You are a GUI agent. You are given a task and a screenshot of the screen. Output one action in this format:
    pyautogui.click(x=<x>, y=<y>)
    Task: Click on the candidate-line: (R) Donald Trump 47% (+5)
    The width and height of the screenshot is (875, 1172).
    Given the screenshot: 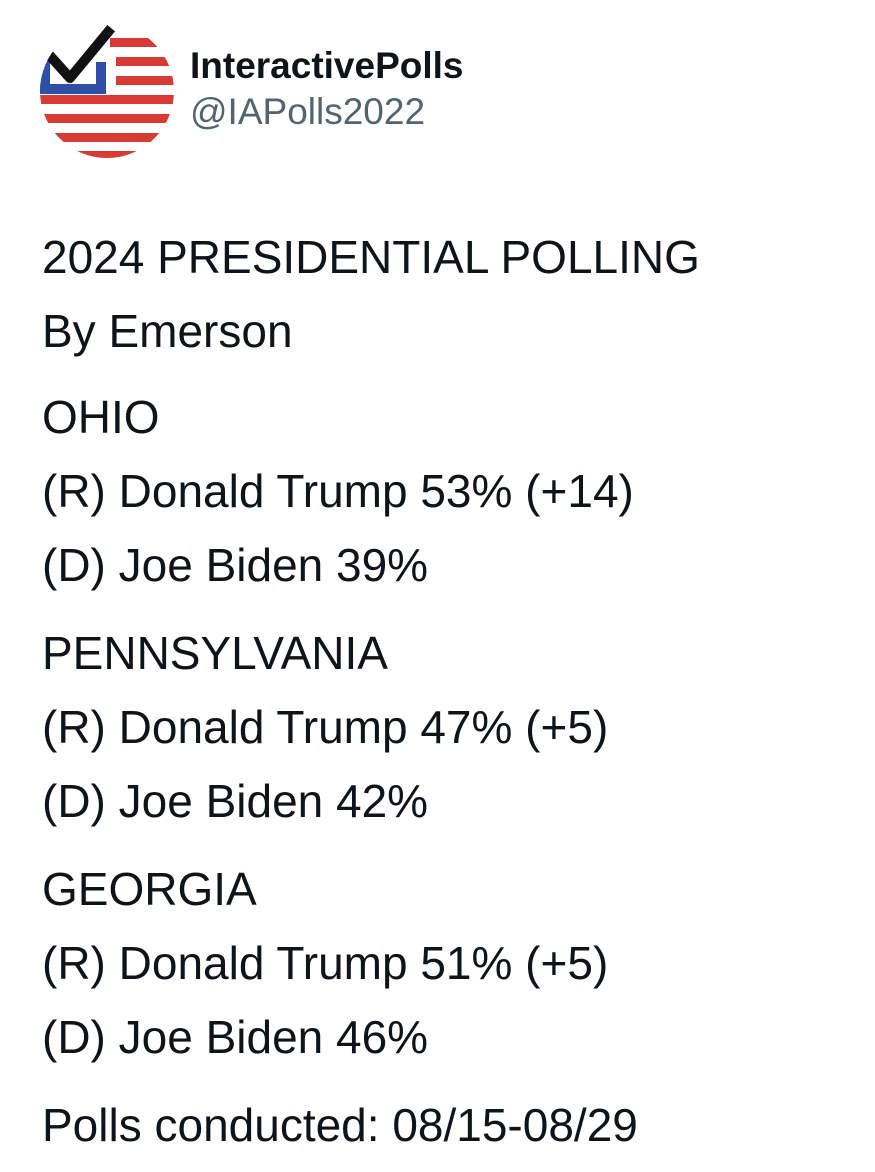 What is the action you would take?
    pyautogui.click(x=325, y=727)
    